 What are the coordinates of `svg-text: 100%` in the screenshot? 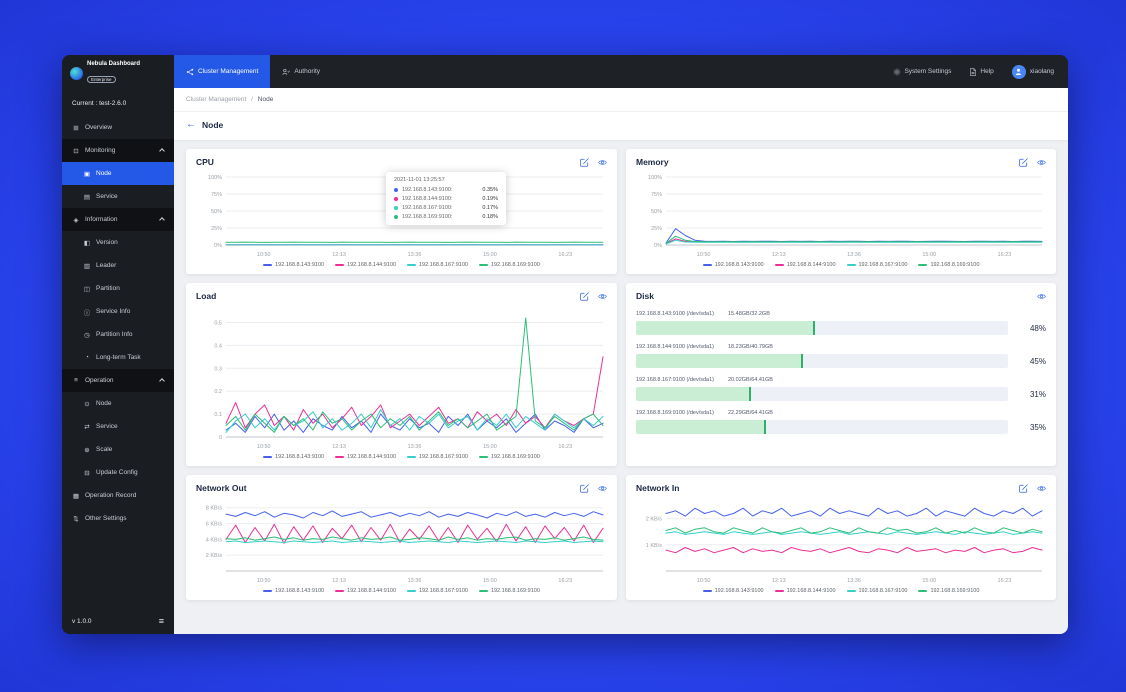 It's located at (215, 178).